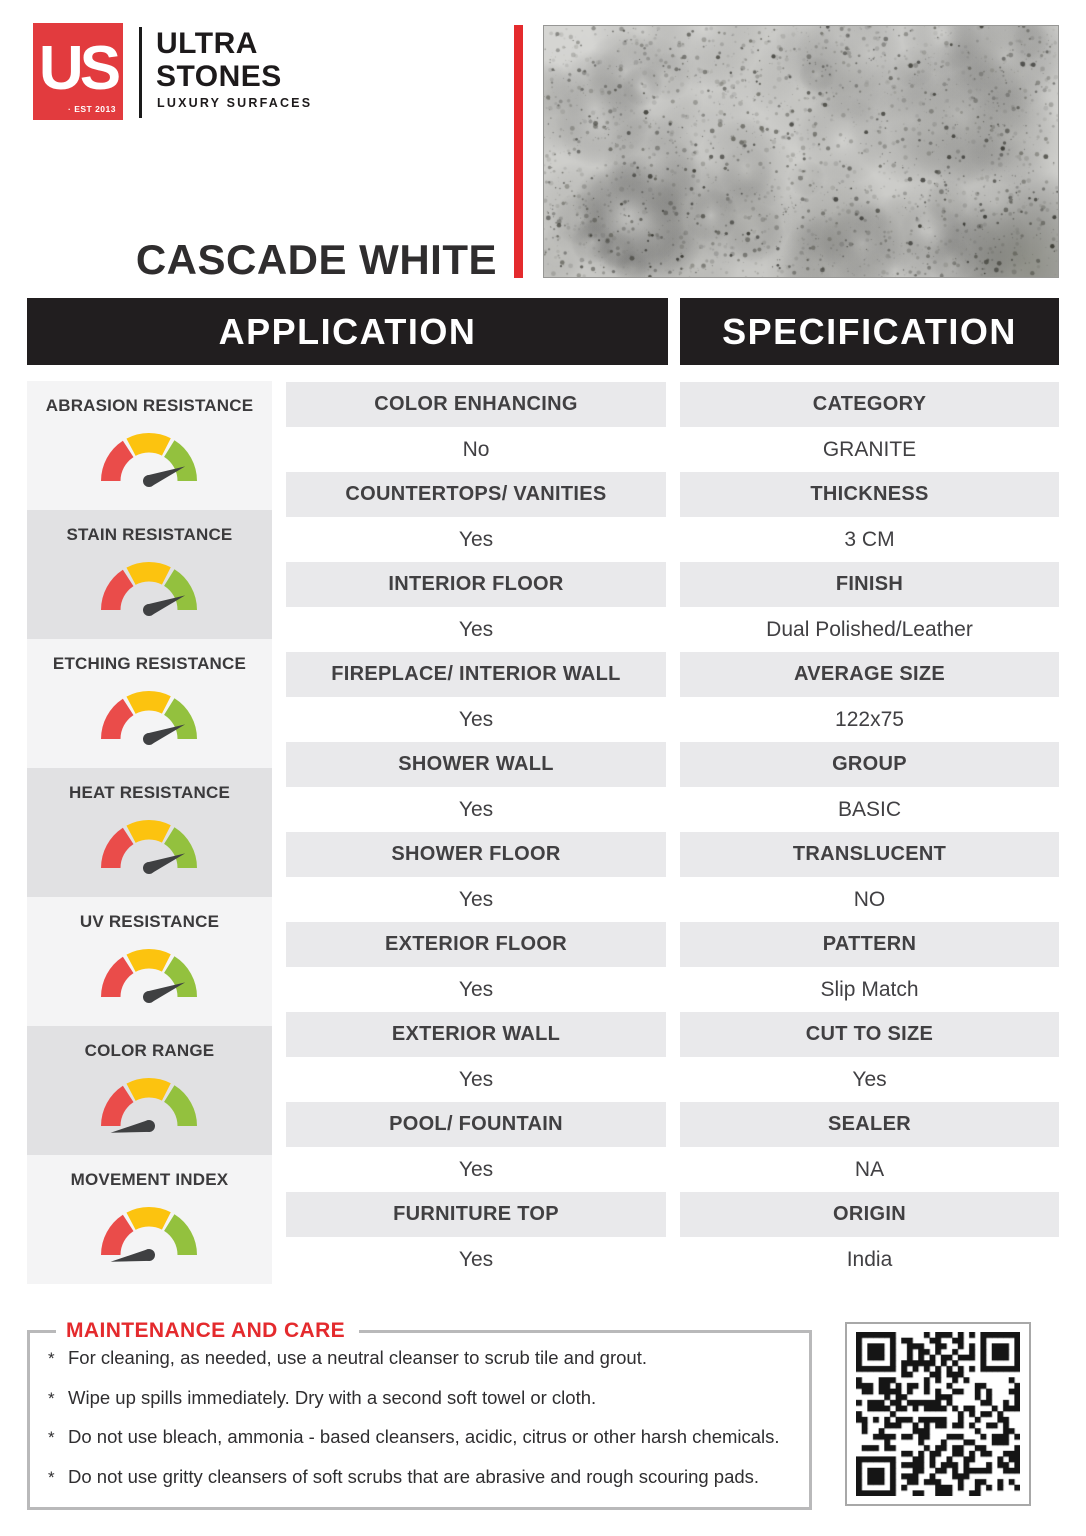  What do you see at coordinates (476, 494) in the screenshot?
I see `application-row-label: COUNTERTOPS/ VANITIES` at bounding box center [476, 494].